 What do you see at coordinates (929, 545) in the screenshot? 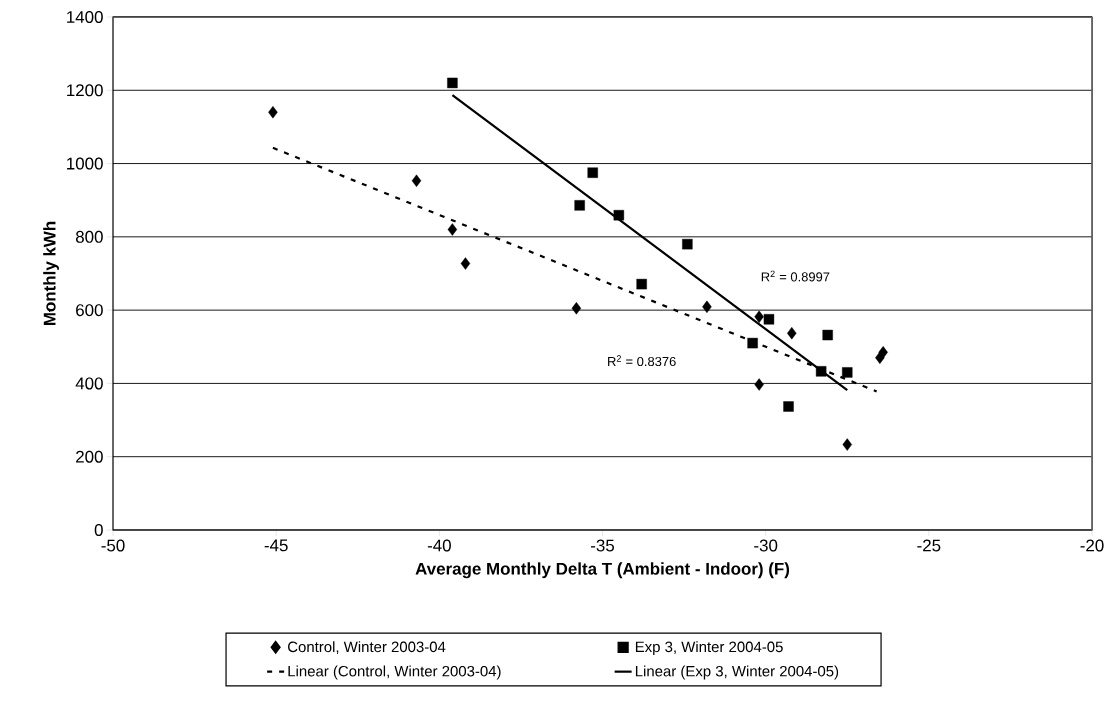
I see `x-tick-label: -25` at bounding box center [929, 545].